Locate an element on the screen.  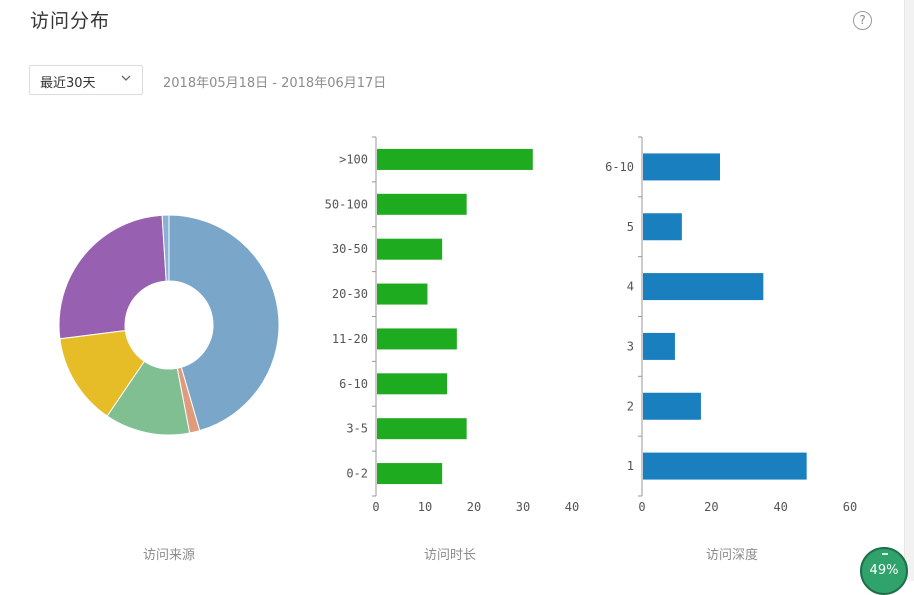
date-range-select-value: 最近30天 is located at coordinates (68, 83).